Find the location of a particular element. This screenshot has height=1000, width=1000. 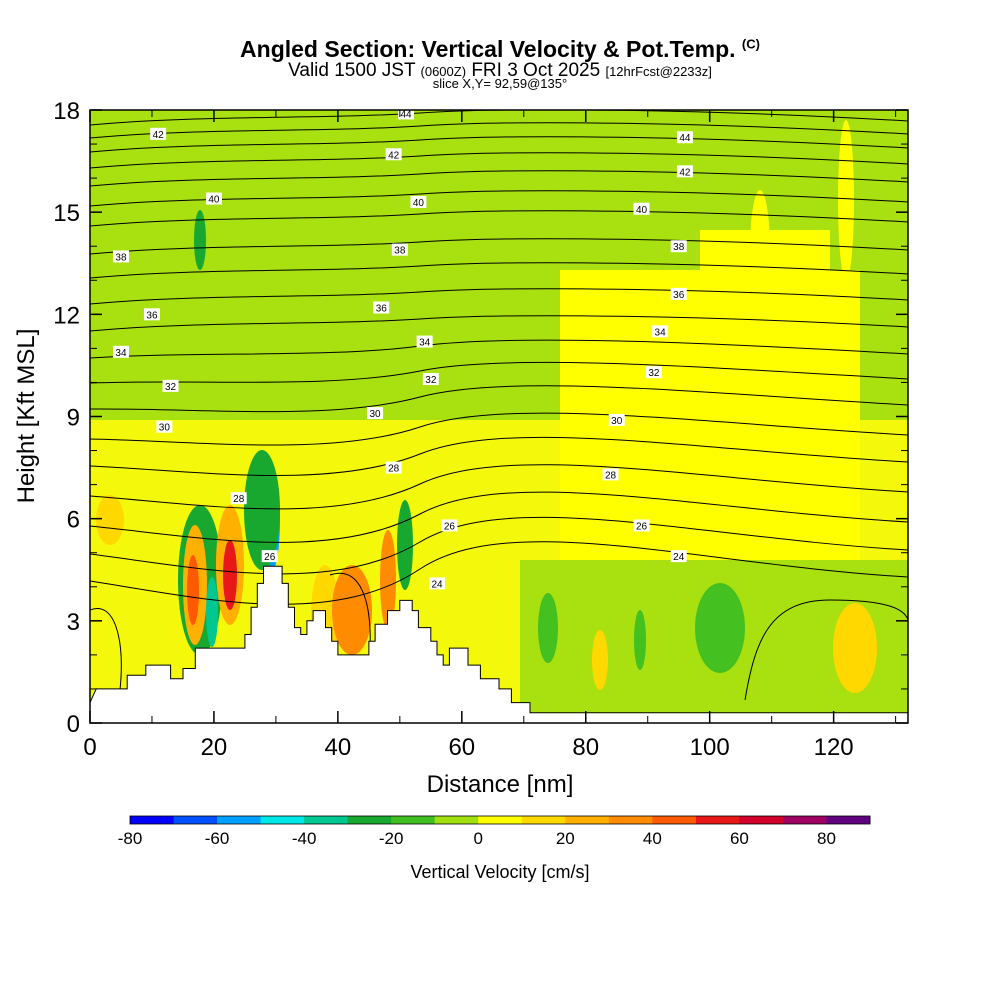

contour-label: 44 is located at coordinates (406, 114).